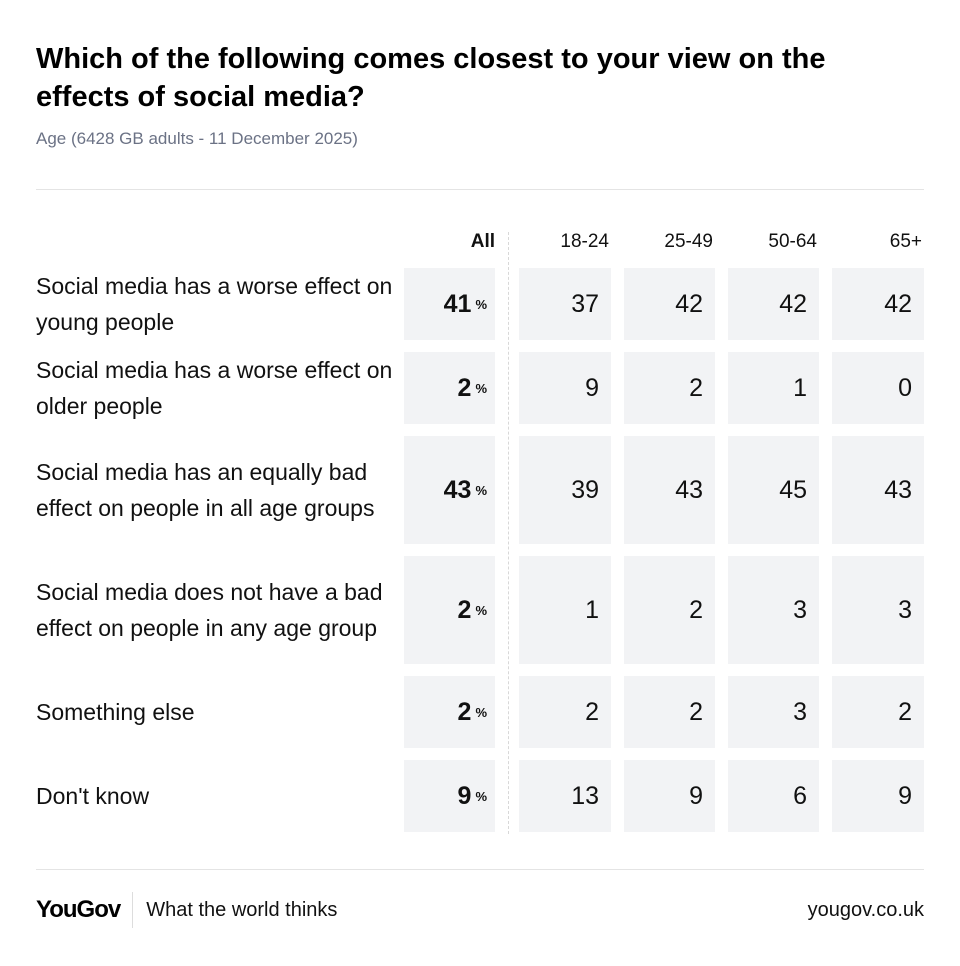 Image resolution: width=960 pixels, height=966 pixels. I want to click on column-divider, so click(508, 533).